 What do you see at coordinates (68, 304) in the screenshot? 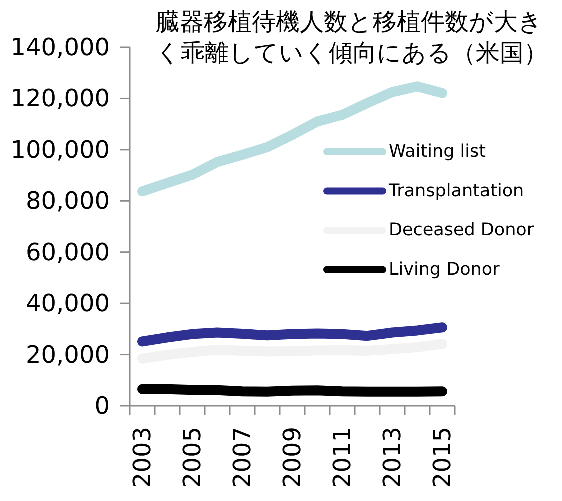
I see `y-tick-label: 40,000` at bounding box center [68, 304].